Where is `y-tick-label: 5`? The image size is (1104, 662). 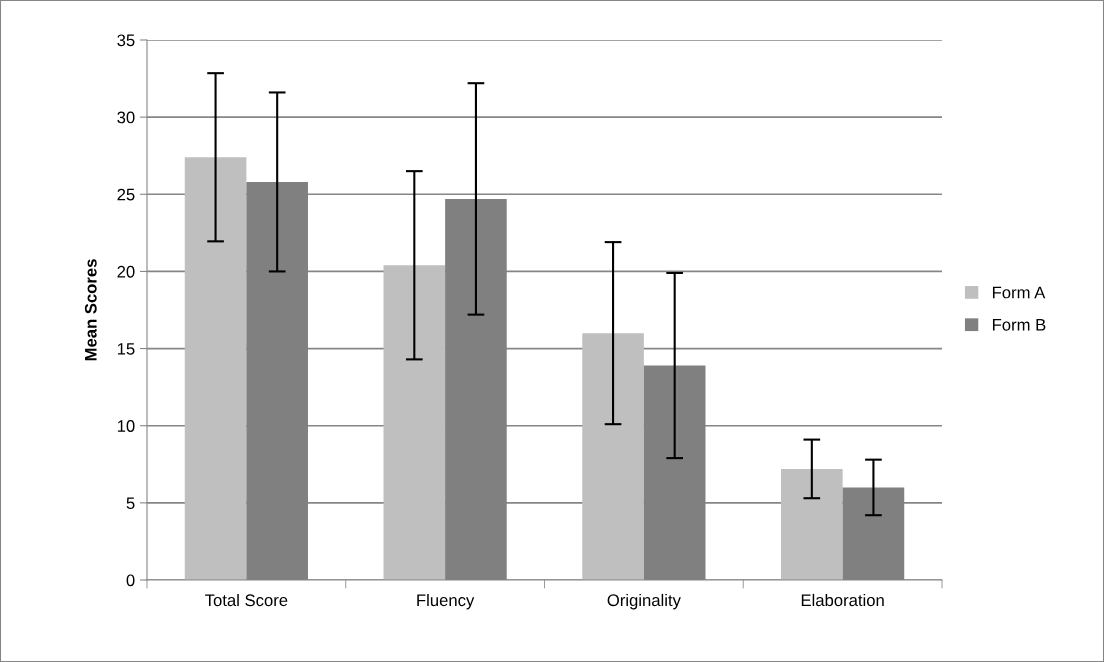 y-tick-label: 5 is located at coordinates (130, 503).